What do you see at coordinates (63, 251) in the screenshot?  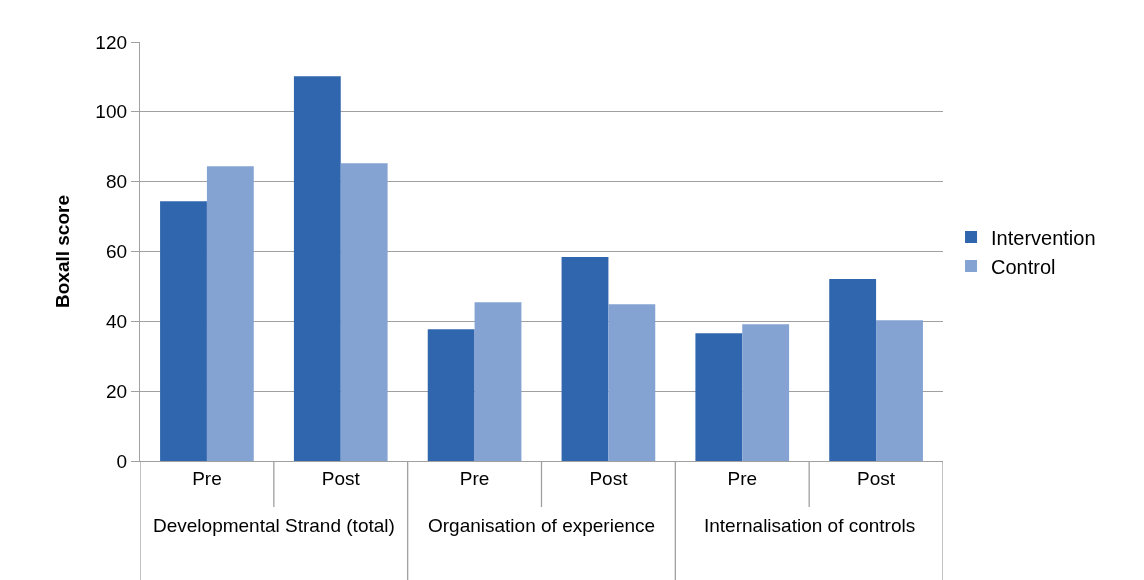 I see `y-axis-title: Boxall score` at bounding box center [63, 251].